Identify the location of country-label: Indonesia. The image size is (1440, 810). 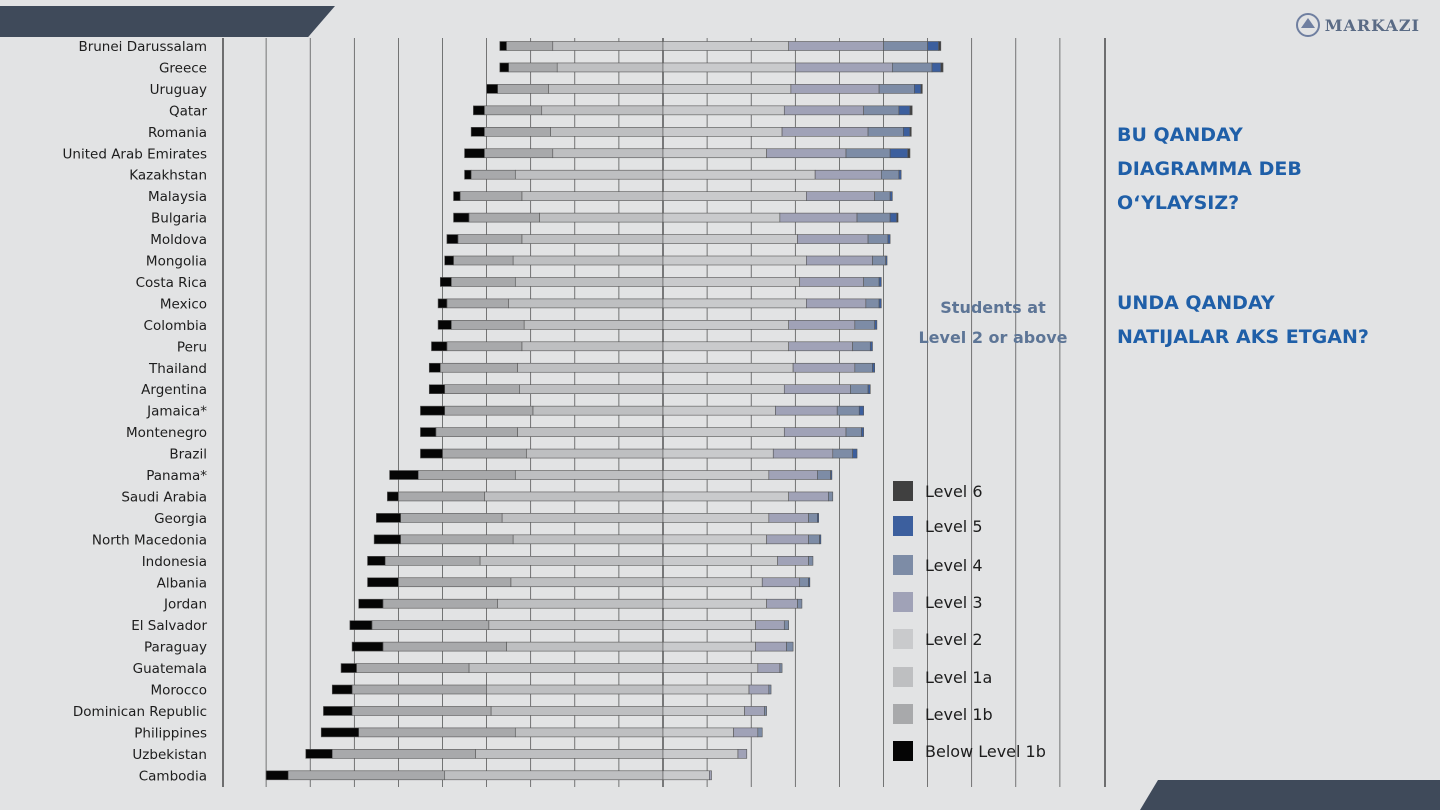
(174, 562).